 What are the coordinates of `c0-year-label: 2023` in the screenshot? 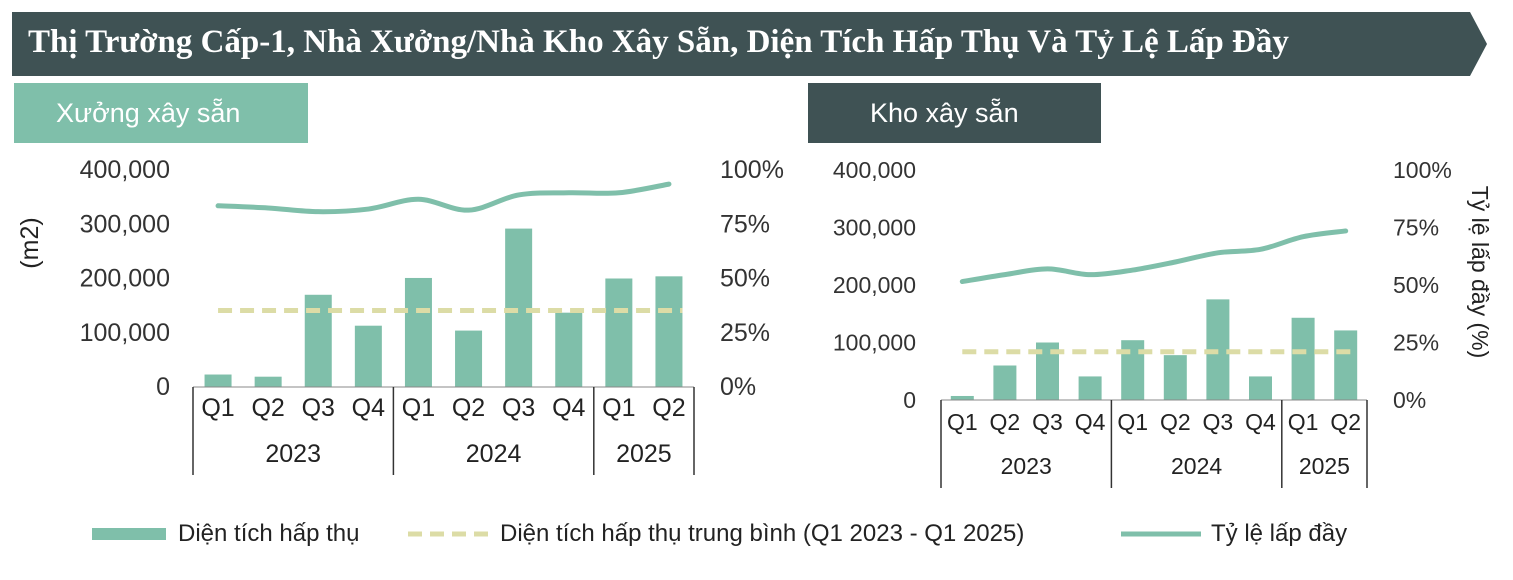 It's located at (293, 454).